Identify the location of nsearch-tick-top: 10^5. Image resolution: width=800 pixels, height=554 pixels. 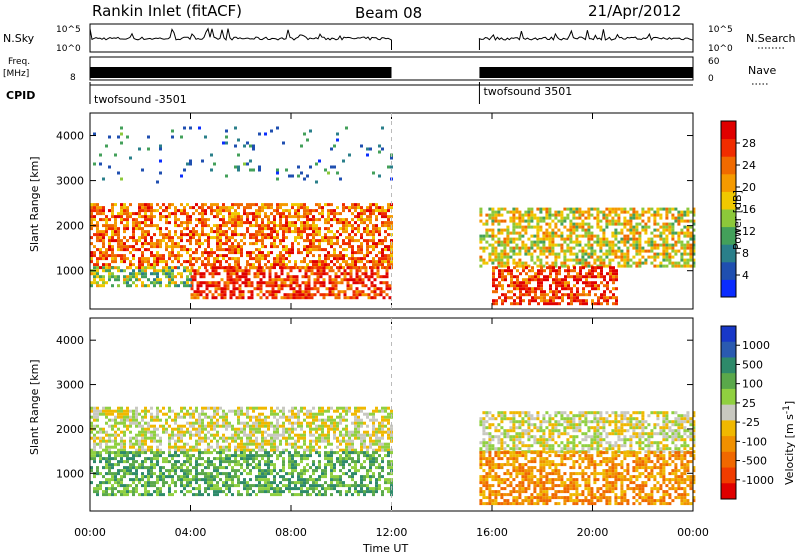
(720, 30).